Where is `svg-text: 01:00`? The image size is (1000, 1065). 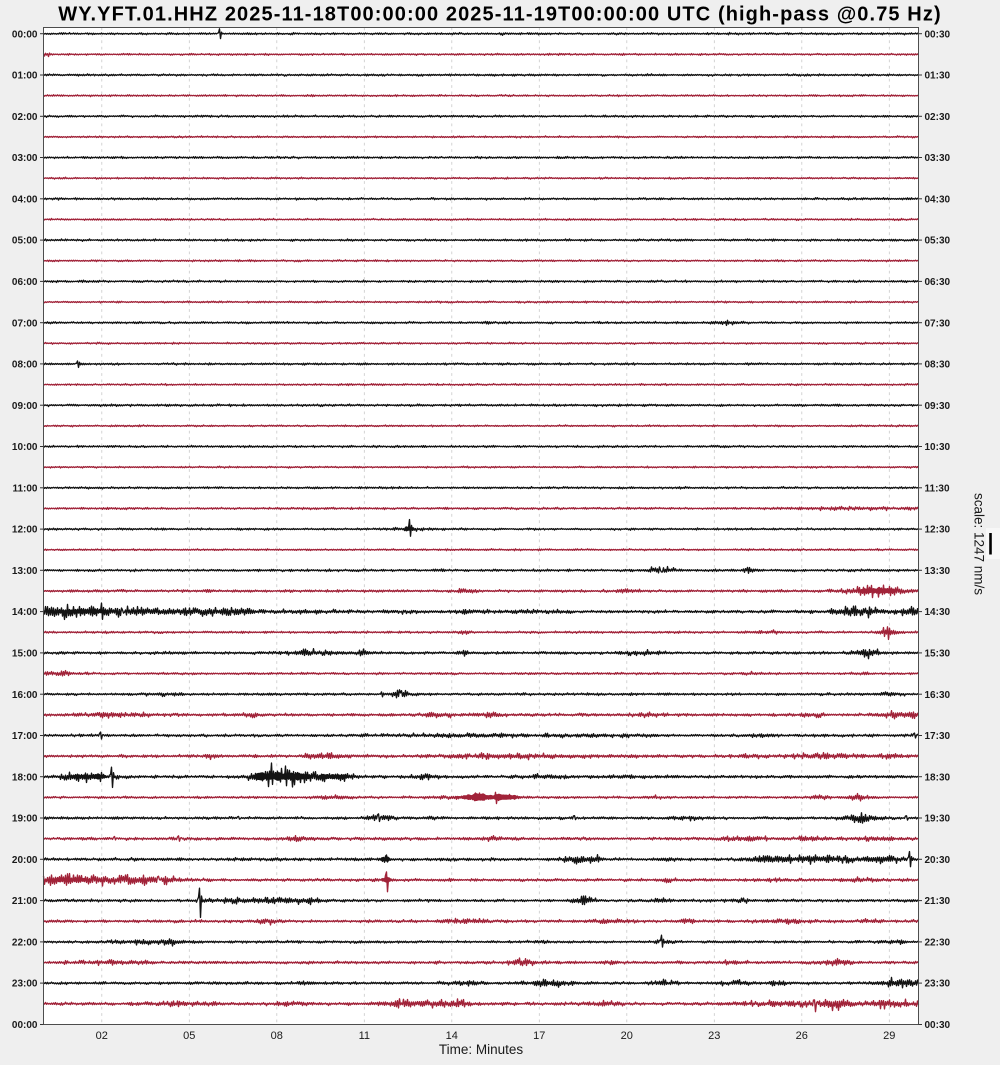 svg-text: 01:00 is located at coordinates (25, 76).